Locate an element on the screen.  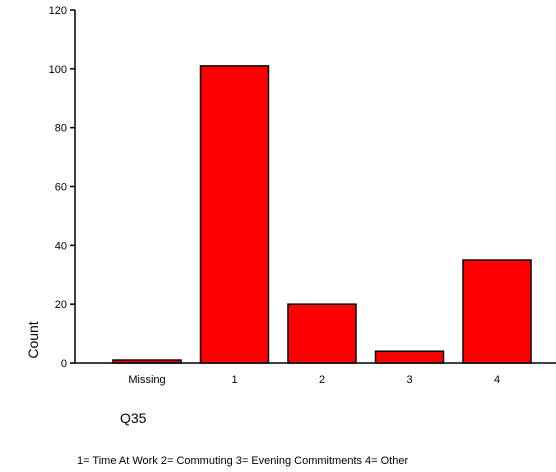
x-tick-label: Missing is located at coordinates (146, 380).